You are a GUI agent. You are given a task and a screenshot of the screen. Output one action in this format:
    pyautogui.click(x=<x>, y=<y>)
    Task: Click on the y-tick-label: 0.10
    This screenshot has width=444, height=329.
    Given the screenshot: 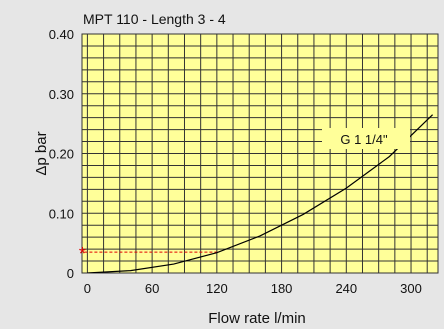 What is the action you would take?
    pyautogui.click(x=61, y=213)
    